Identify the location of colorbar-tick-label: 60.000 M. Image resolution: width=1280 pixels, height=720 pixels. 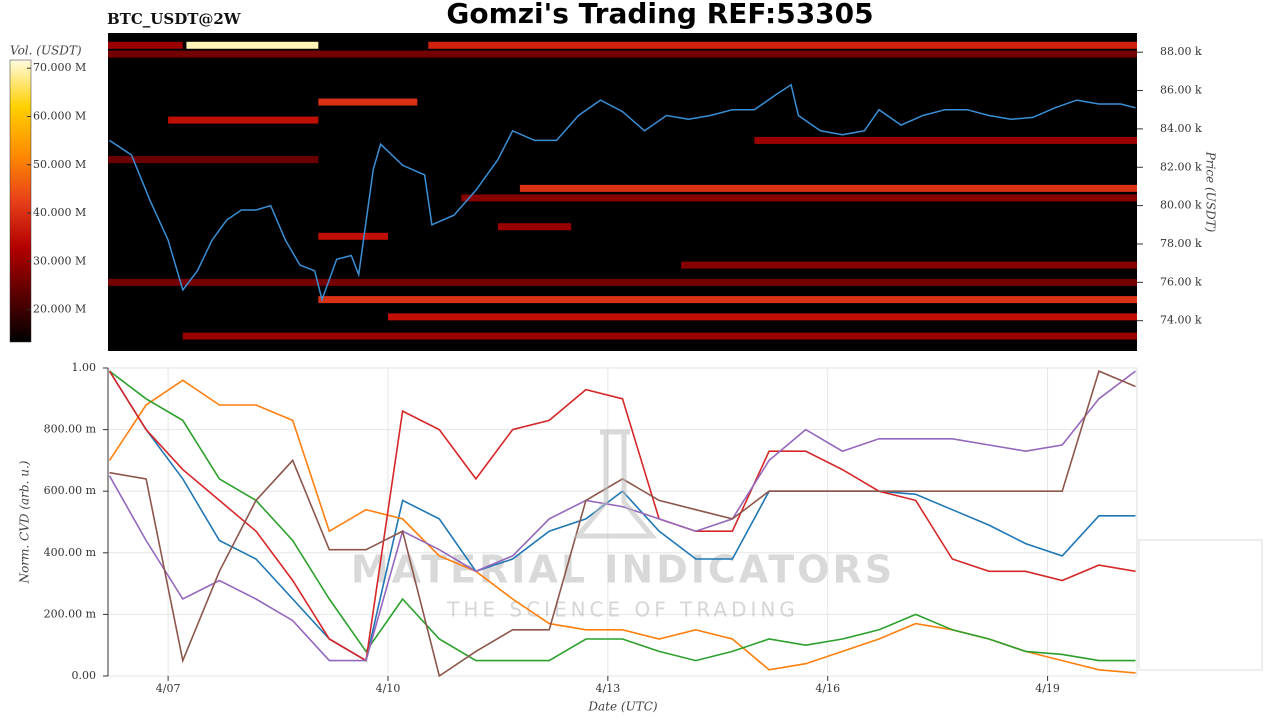
(59, 115).